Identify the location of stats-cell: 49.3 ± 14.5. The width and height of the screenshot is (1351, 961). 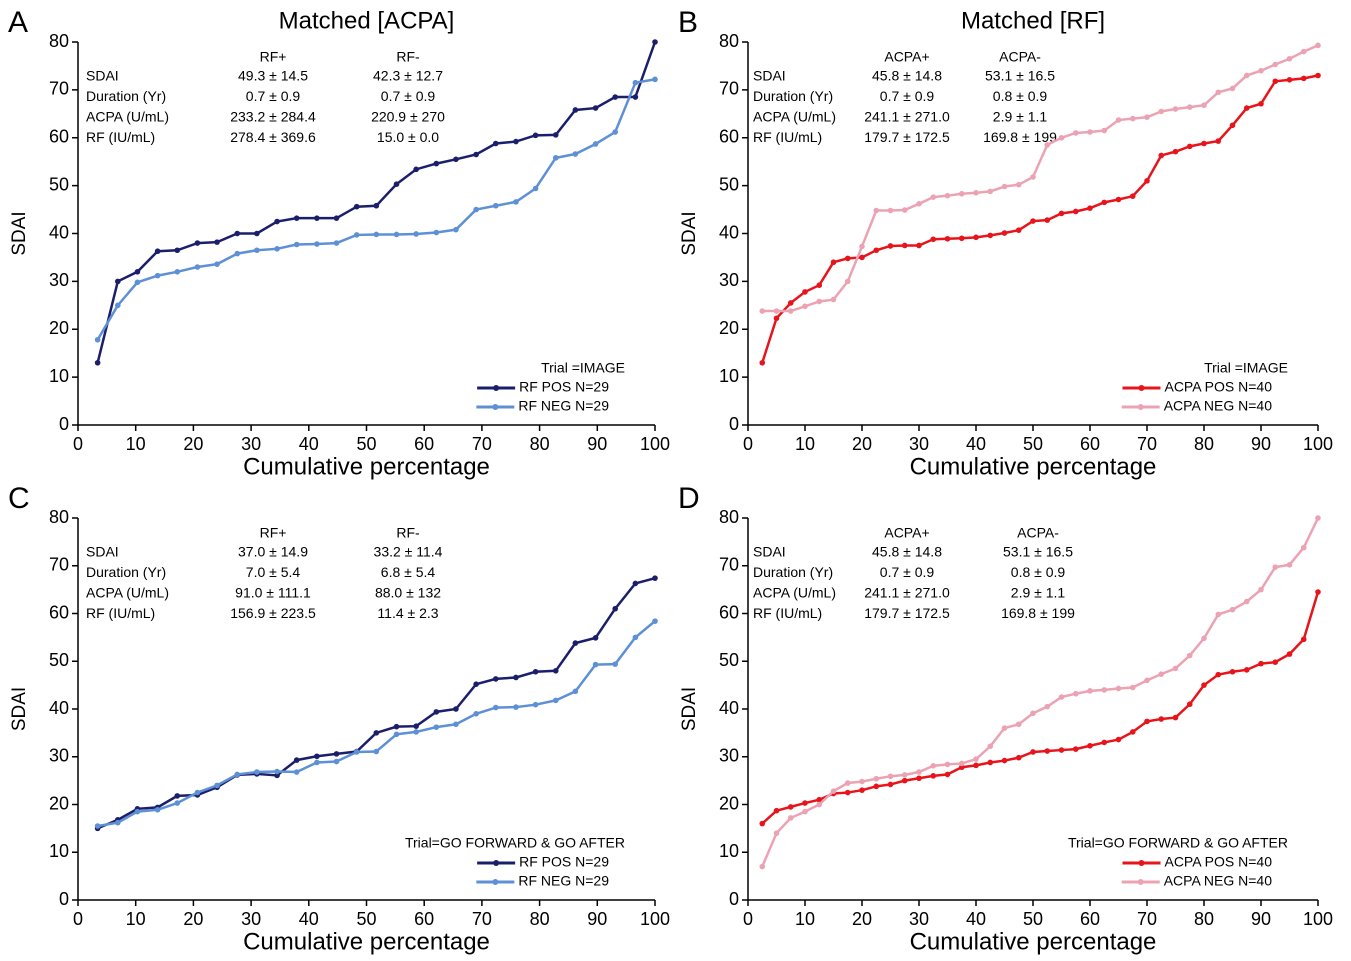
(273, 76).